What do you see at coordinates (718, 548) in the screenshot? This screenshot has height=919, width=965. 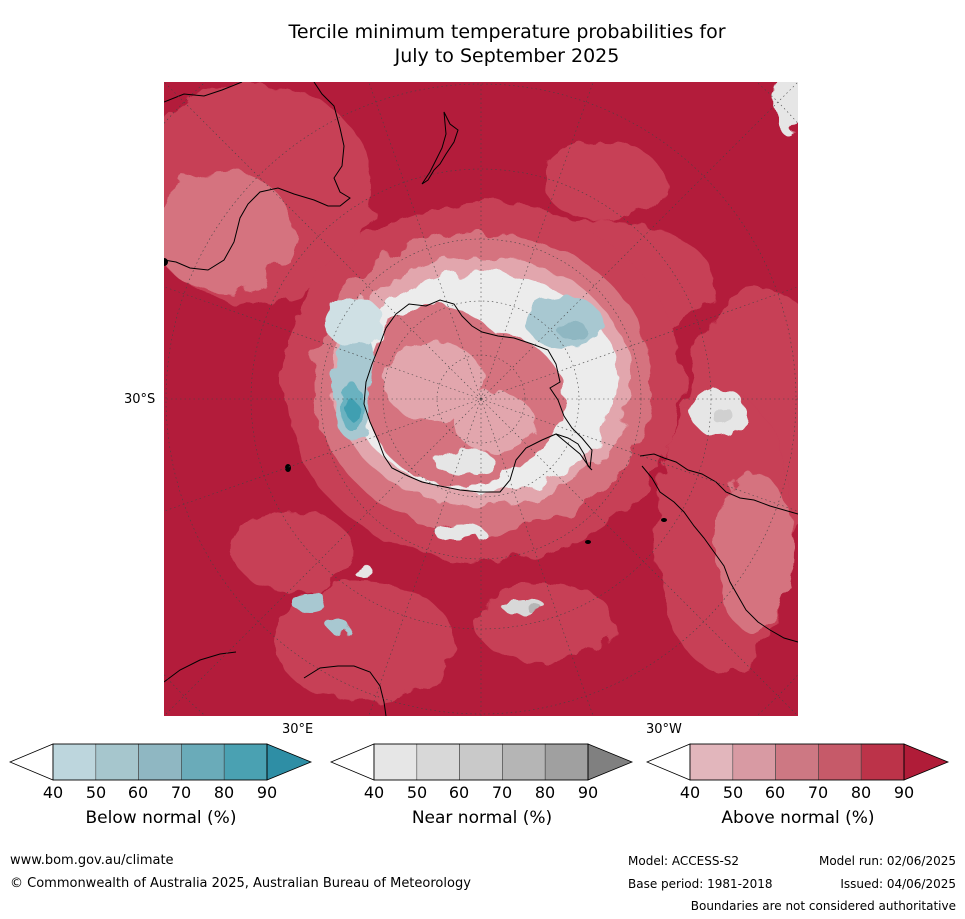 I see `south-america-coastline` at bounding box center [718, 548].